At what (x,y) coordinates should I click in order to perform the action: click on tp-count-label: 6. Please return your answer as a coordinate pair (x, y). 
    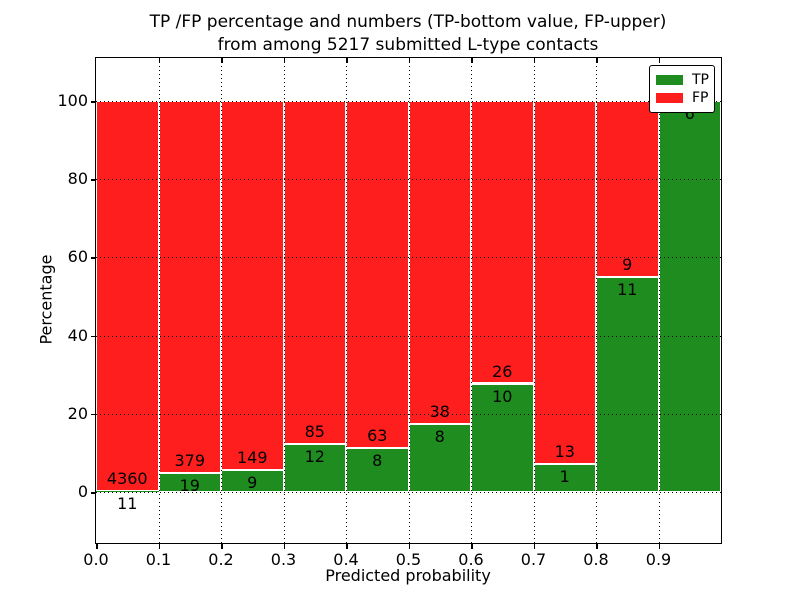
    Looking at the image, I should click on (689, 114).